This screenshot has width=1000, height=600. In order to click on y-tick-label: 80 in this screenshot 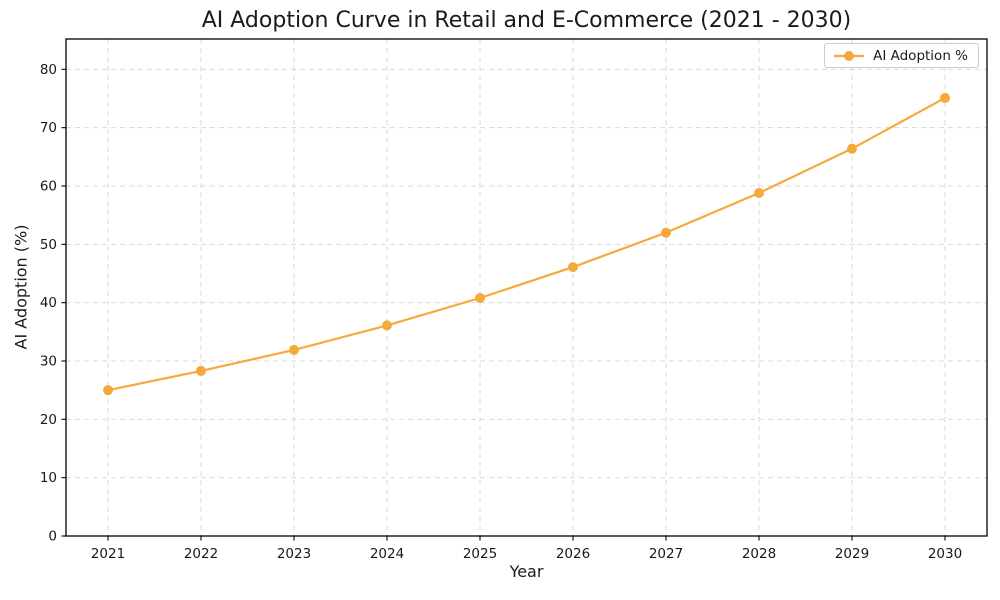, I will do `click(48, 70)`.